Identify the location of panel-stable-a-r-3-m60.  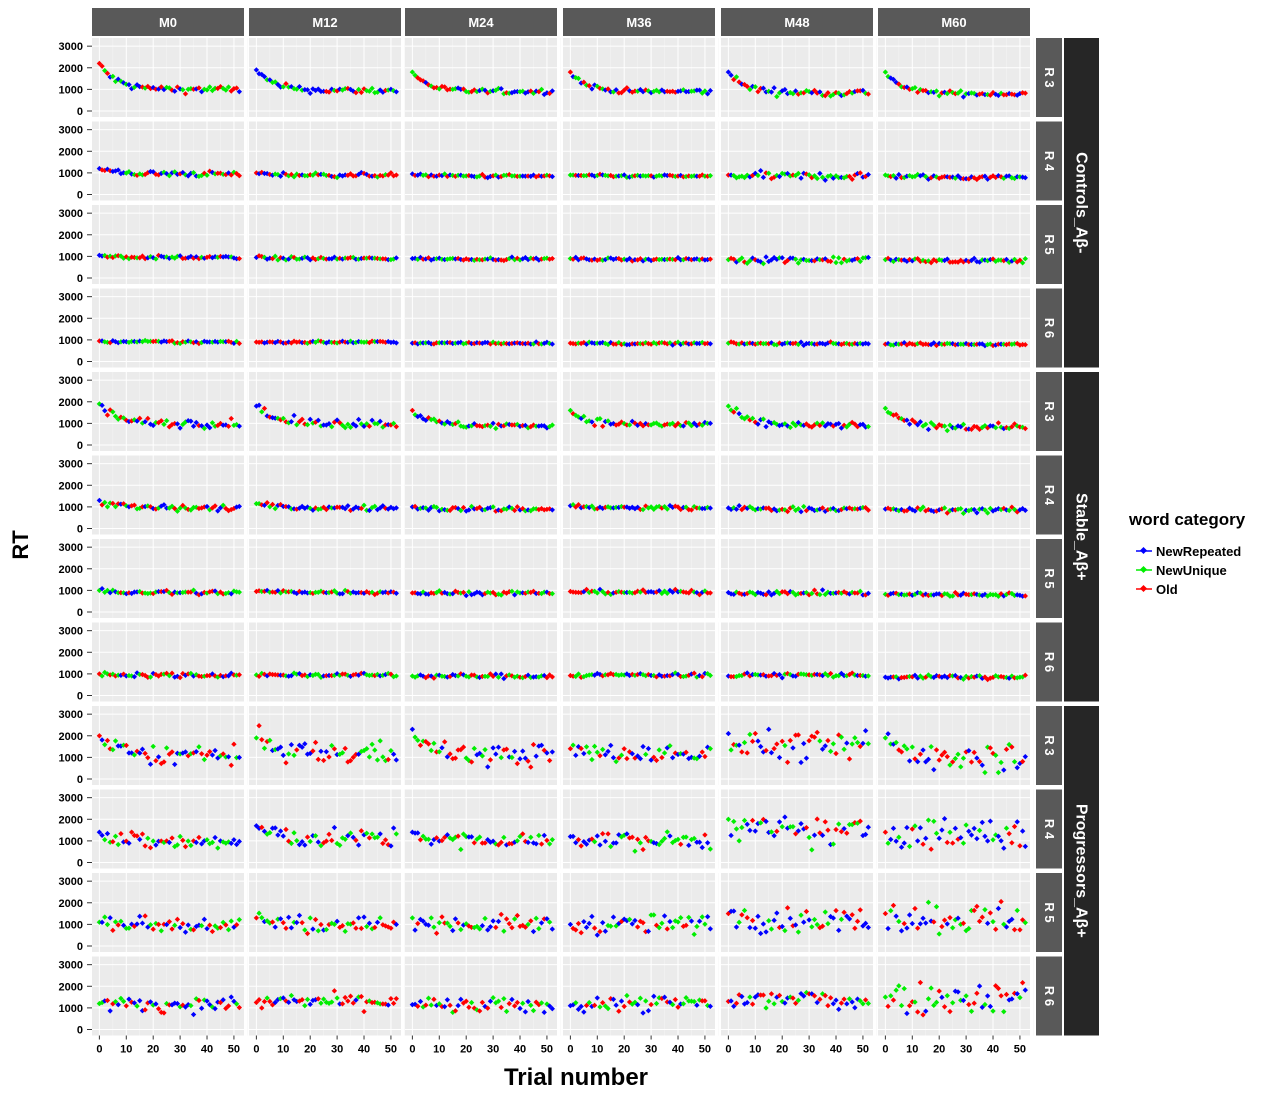
(955, 411).